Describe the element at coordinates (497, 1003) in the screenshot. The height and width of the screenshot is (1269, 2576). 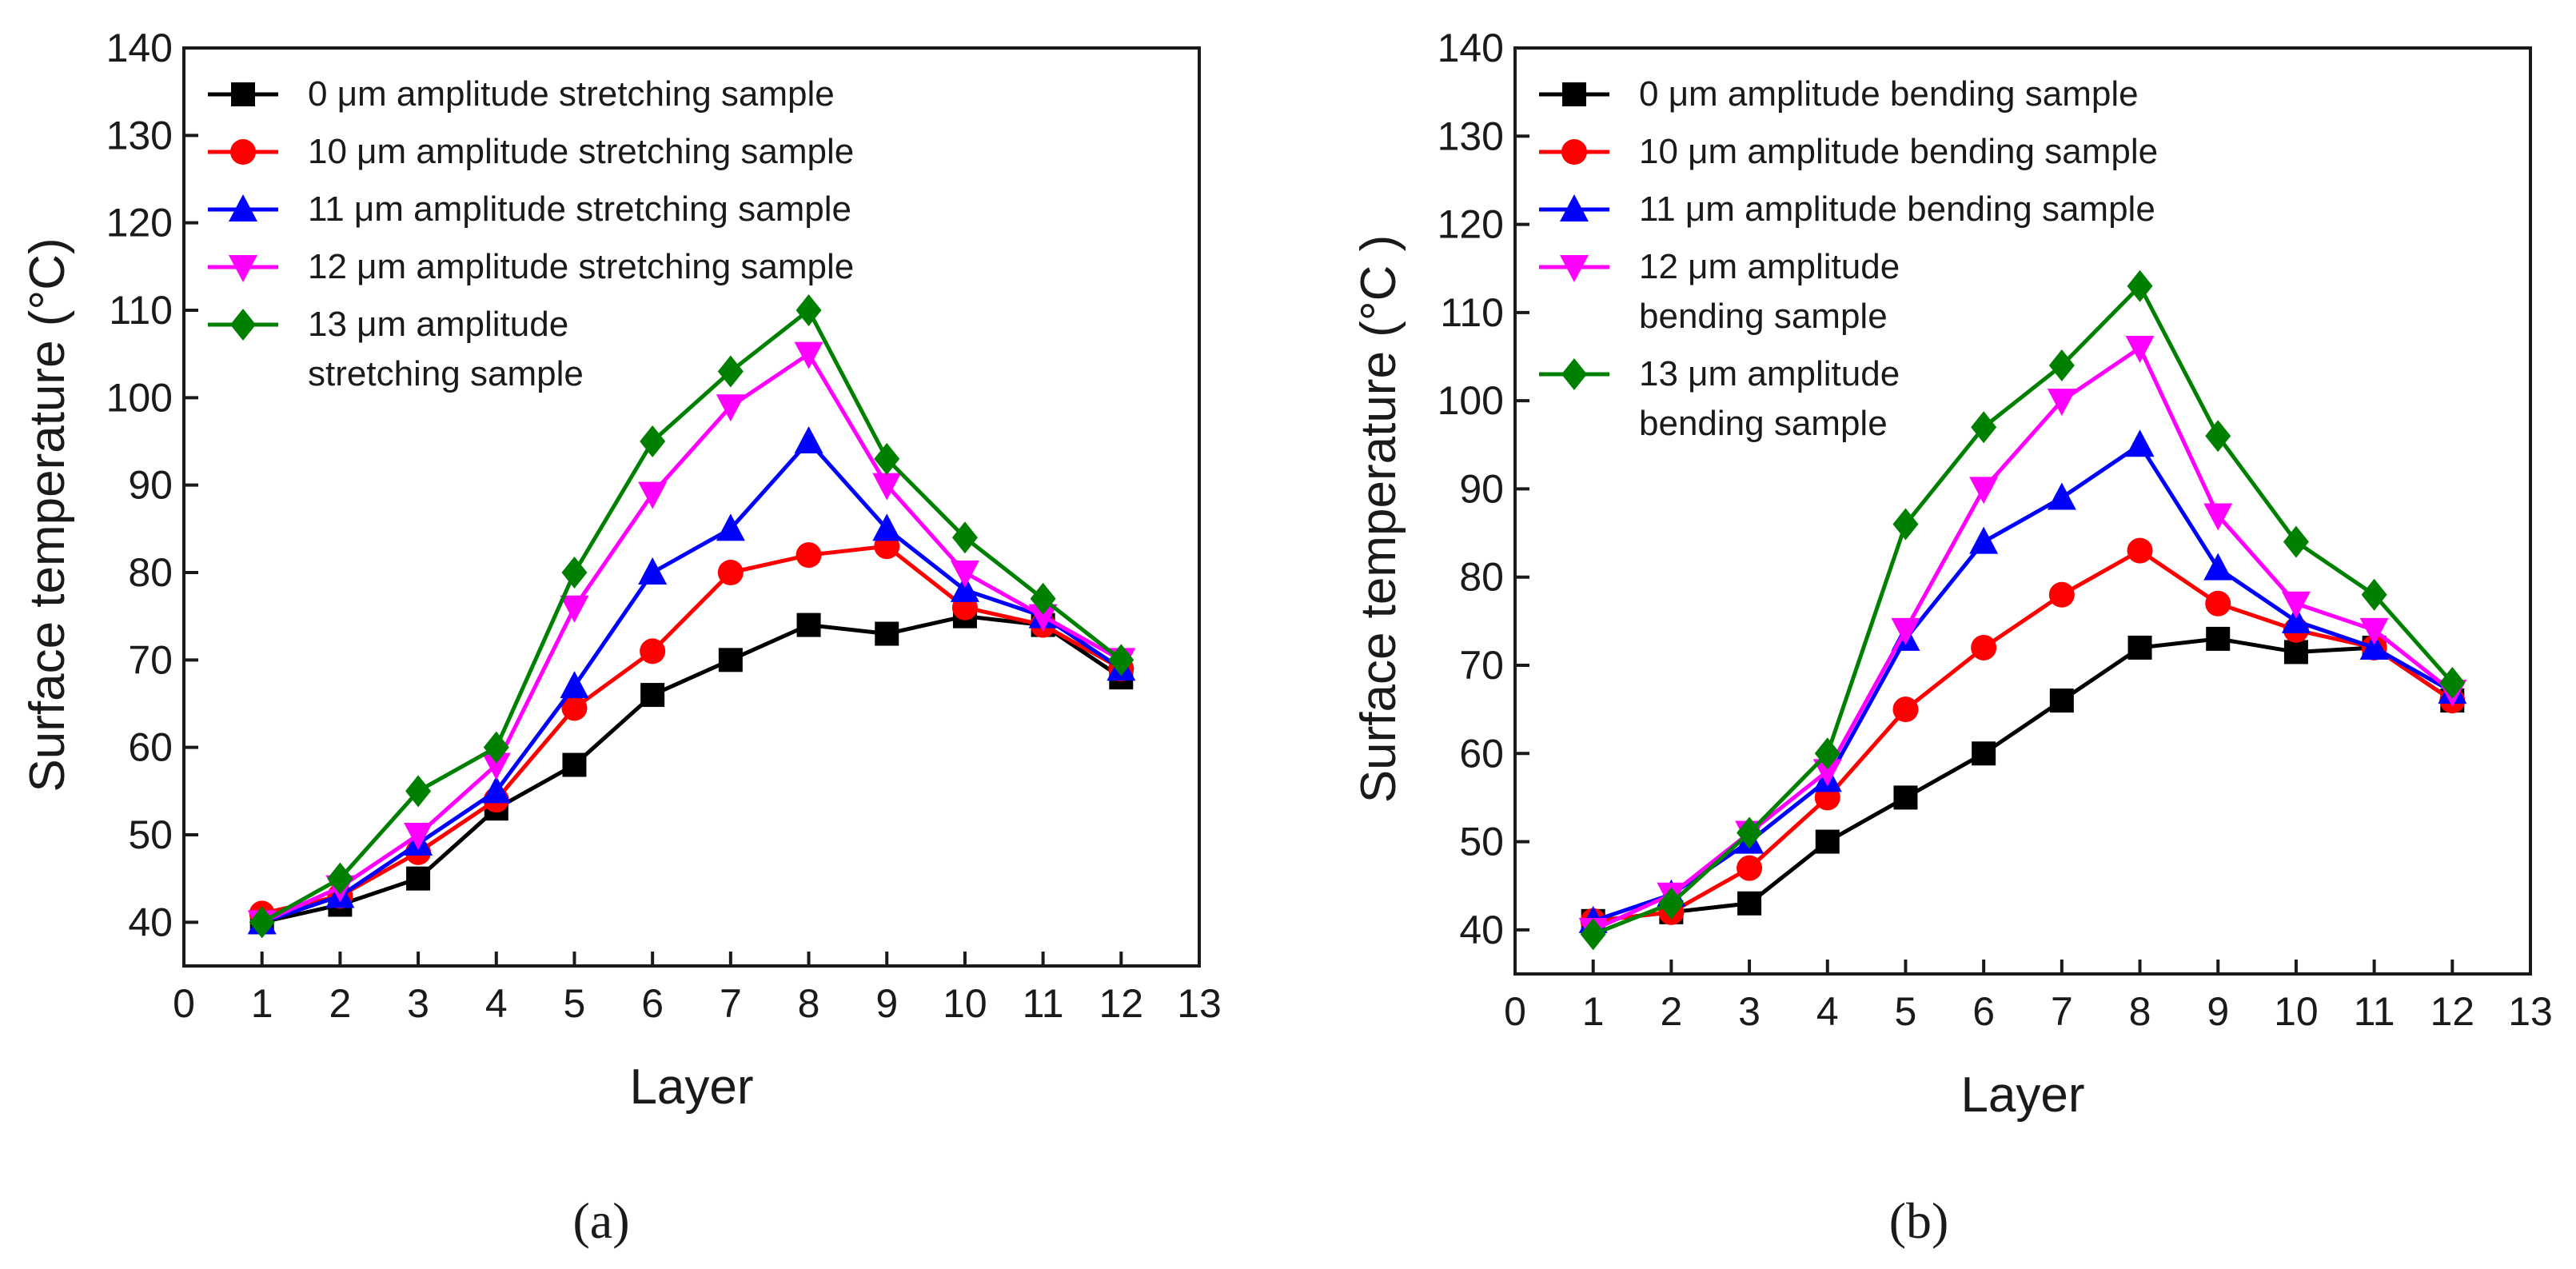
I see `x-tick-label: 4` at that location.